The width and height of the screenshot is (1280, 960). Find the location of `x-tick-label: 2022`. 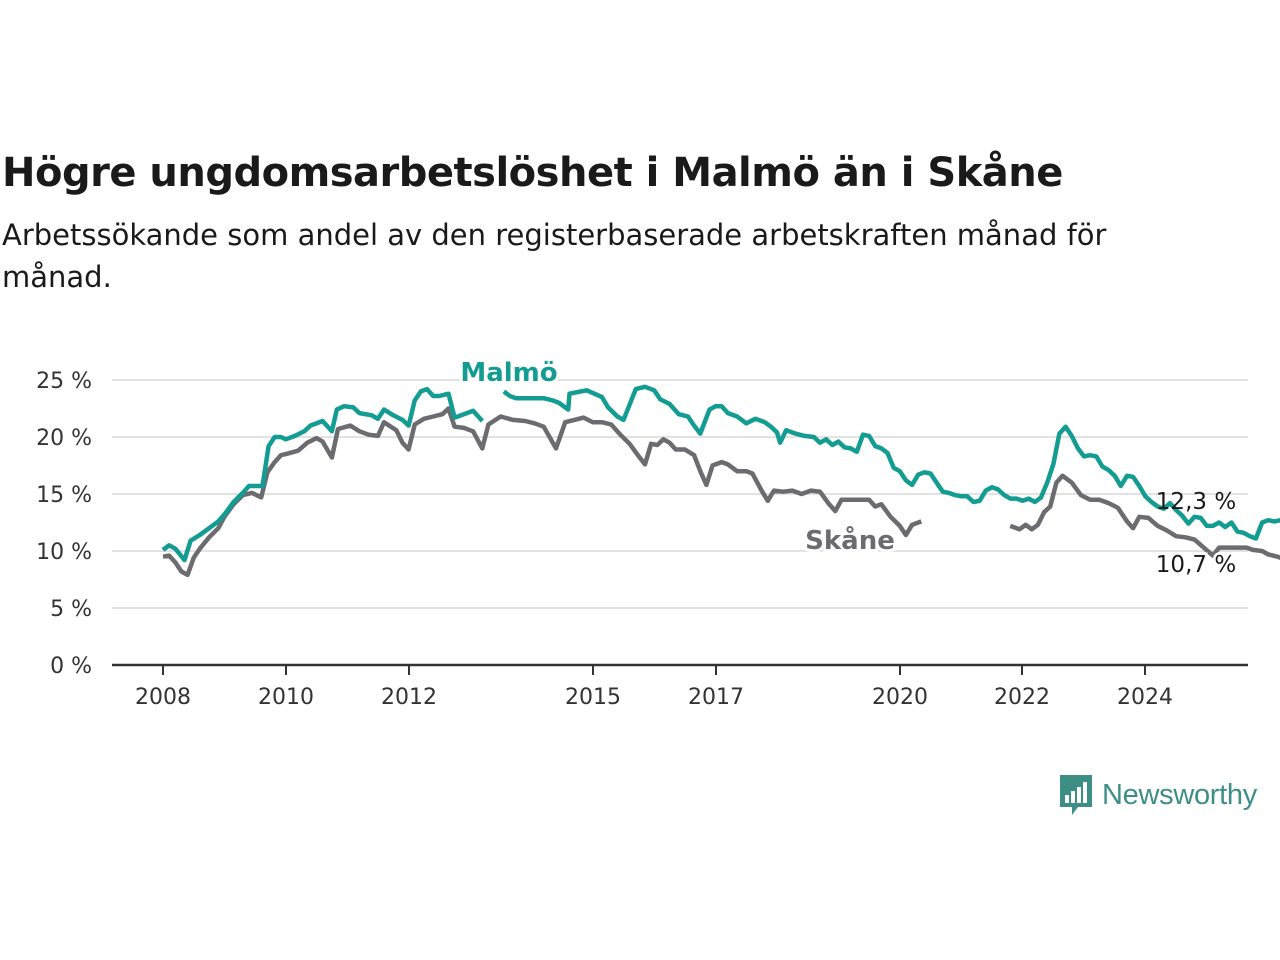

x-tick-label: 2022 is located at coordinates (1022, 697).